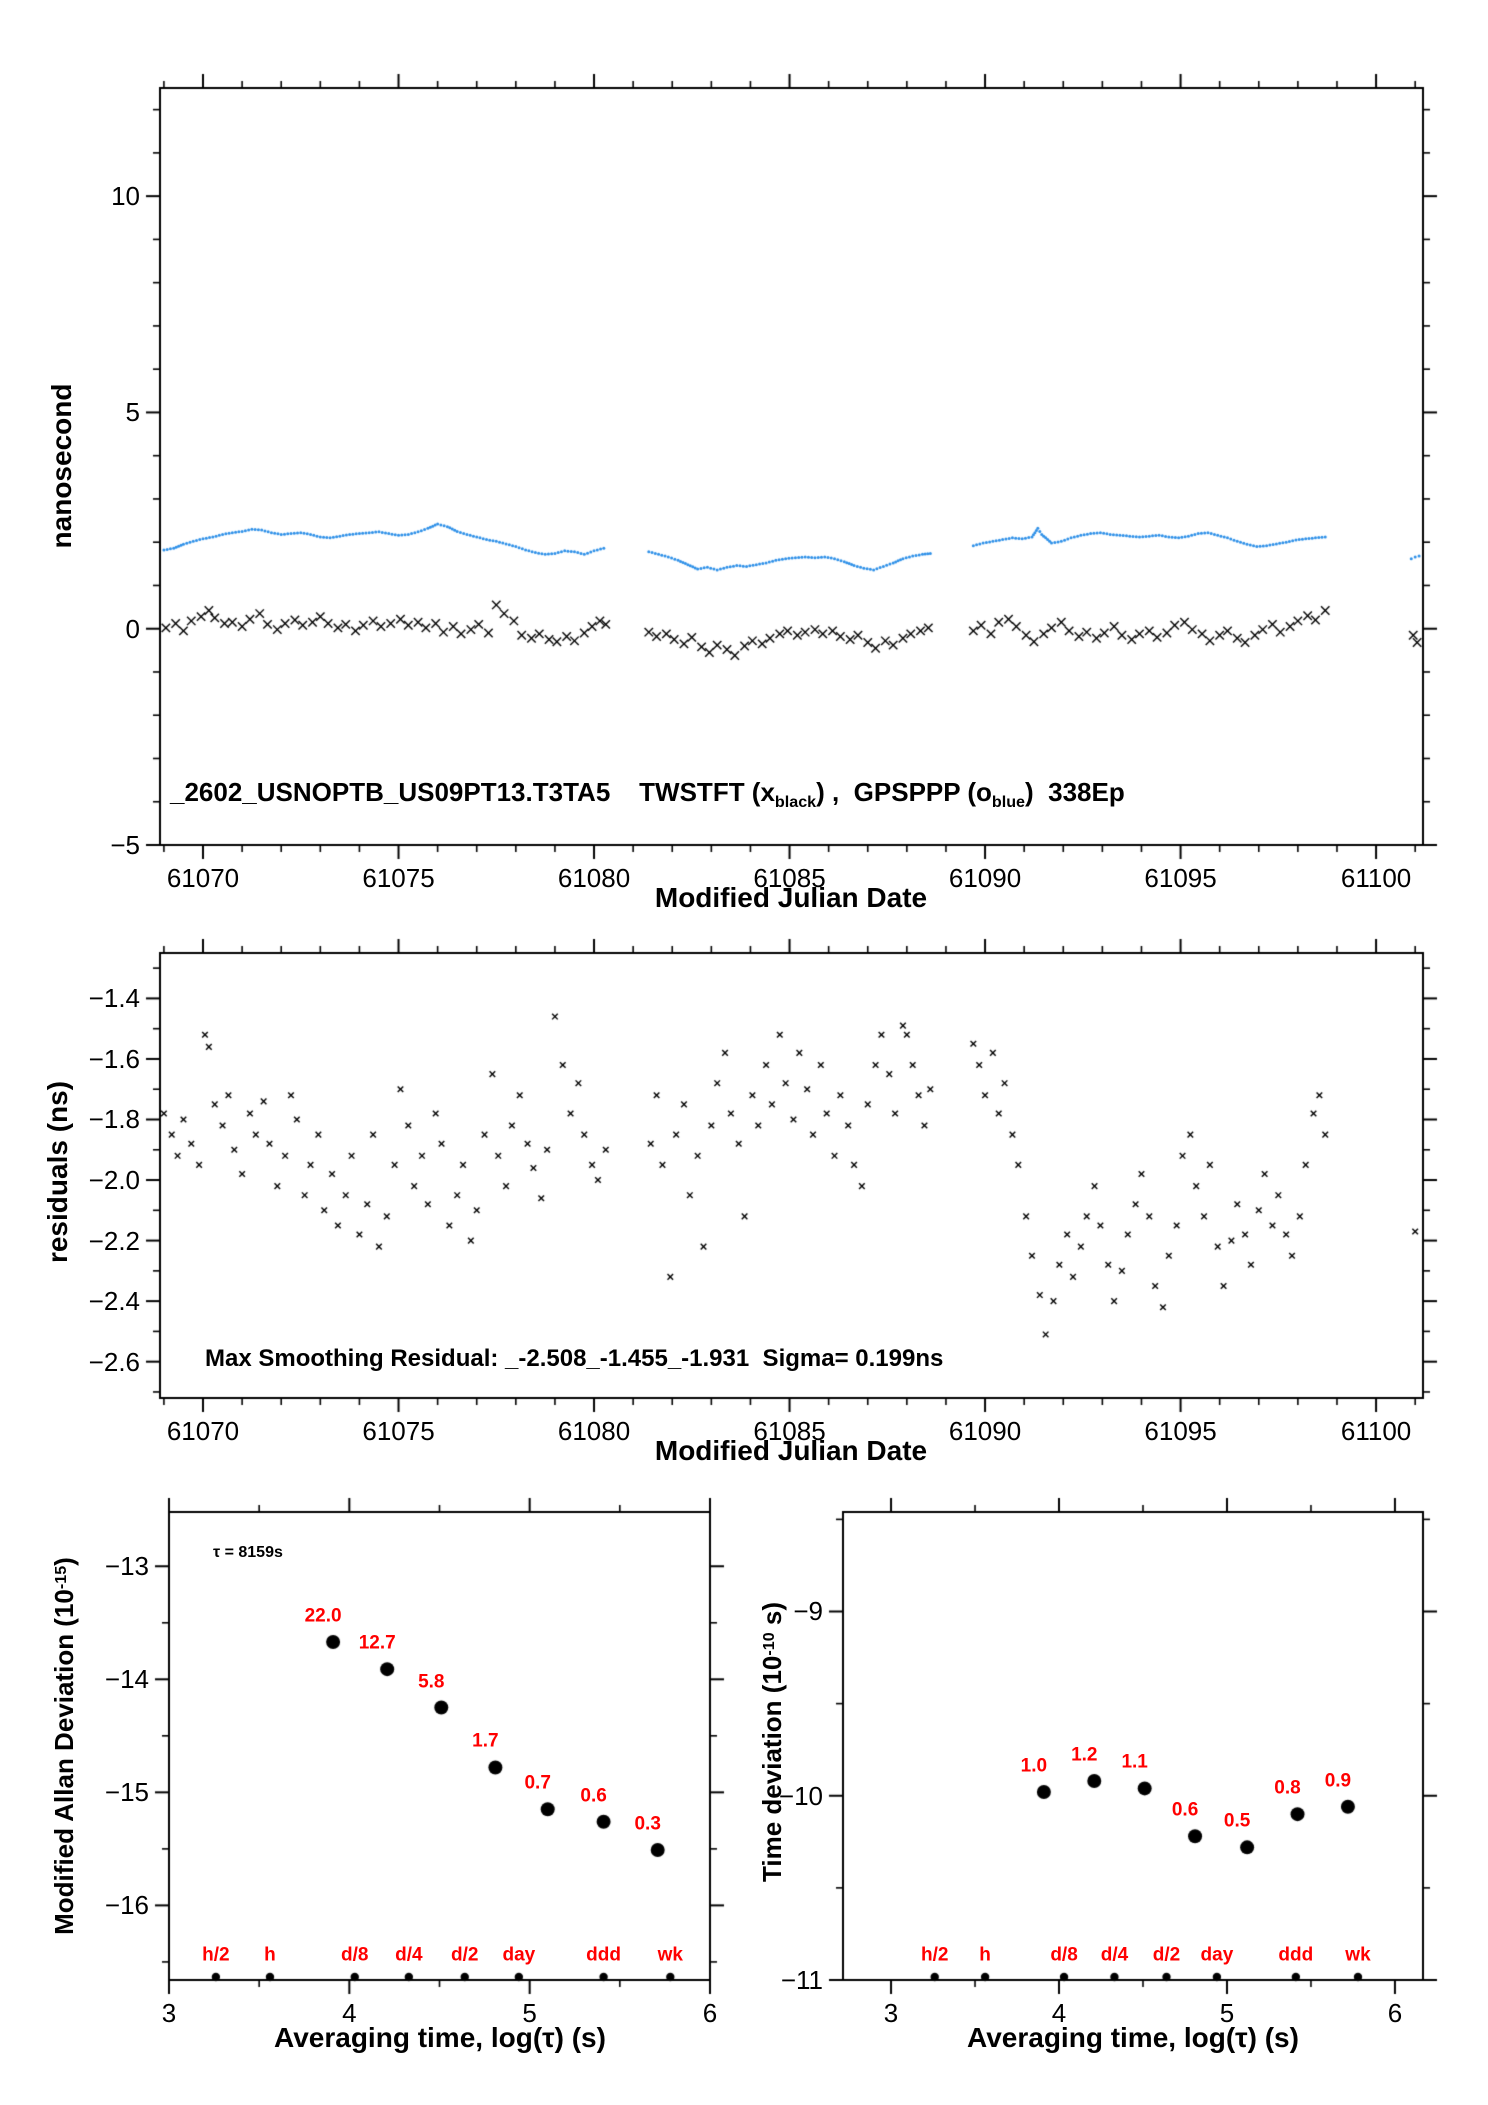  I want to click on point-value-label: 1.7, so click(485, 1741).